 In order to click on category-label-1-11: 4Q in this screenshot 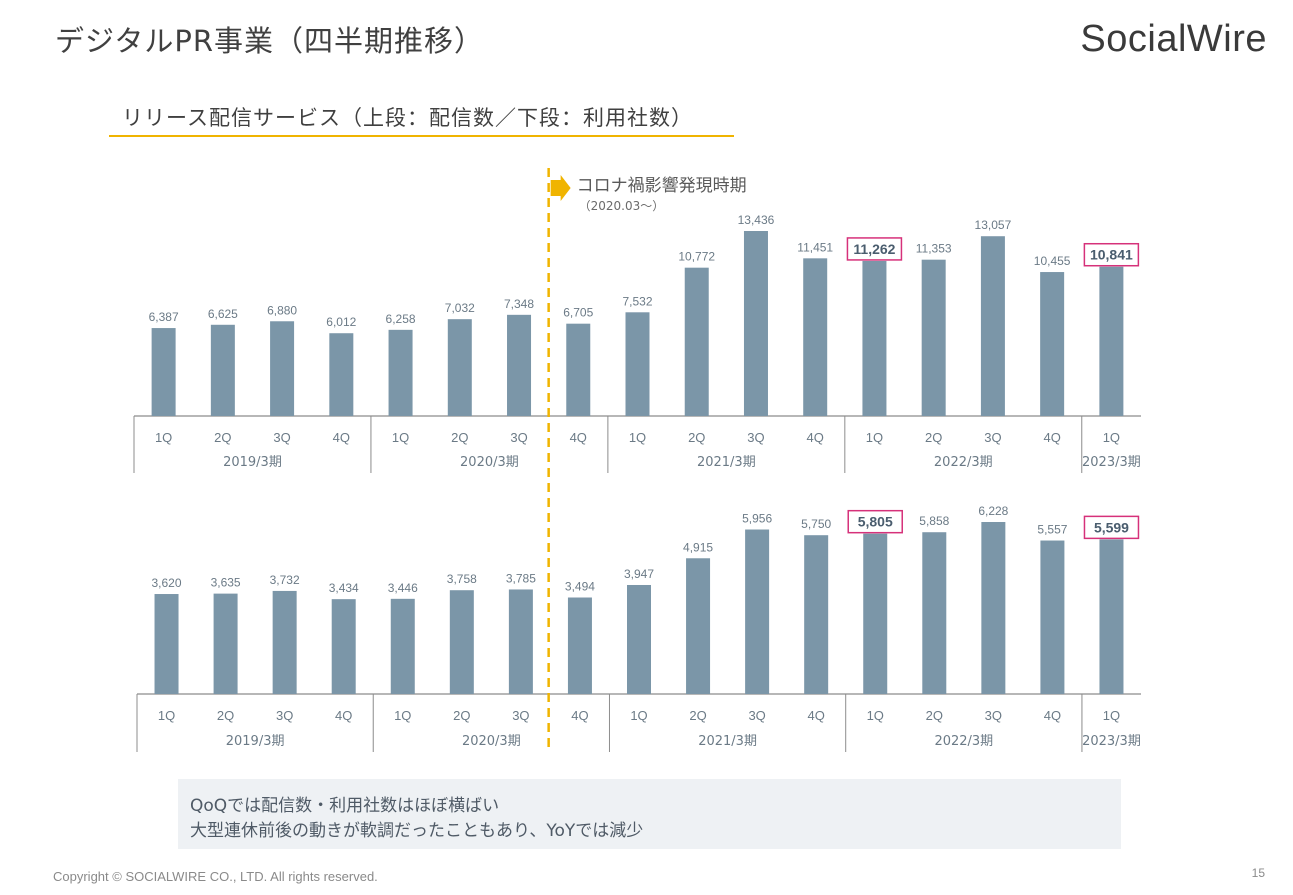, I will do `click(816, 715)`.